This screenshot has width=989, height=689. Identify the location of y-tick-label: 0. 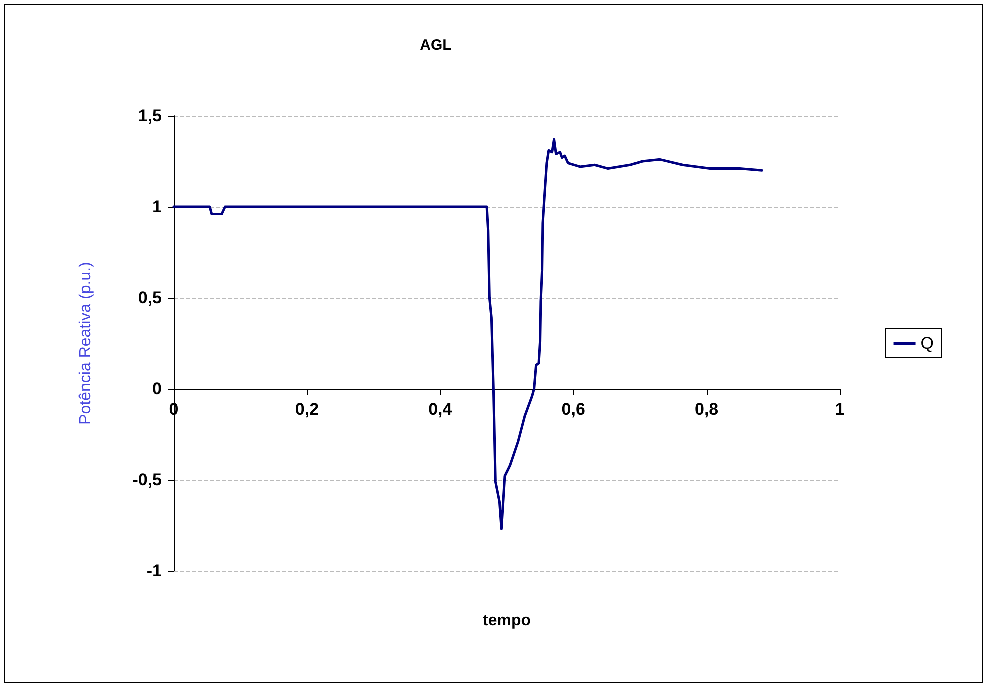
(157, 389).